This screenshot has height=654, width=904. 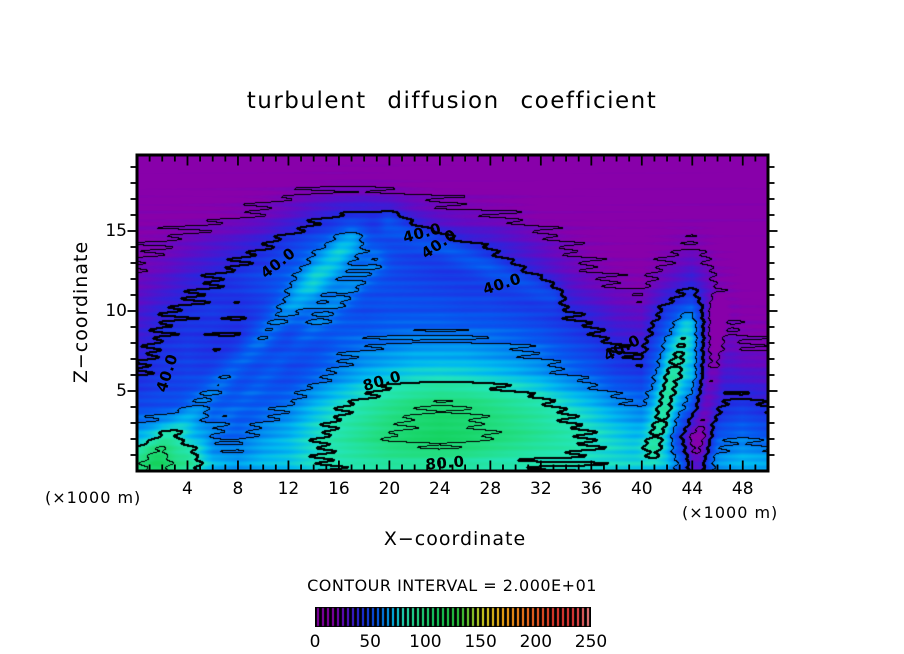 What do you see at coordinates (339, 489) in the screenshot?
I see `x-tick-label: 16` at bounding box center [339, 489].